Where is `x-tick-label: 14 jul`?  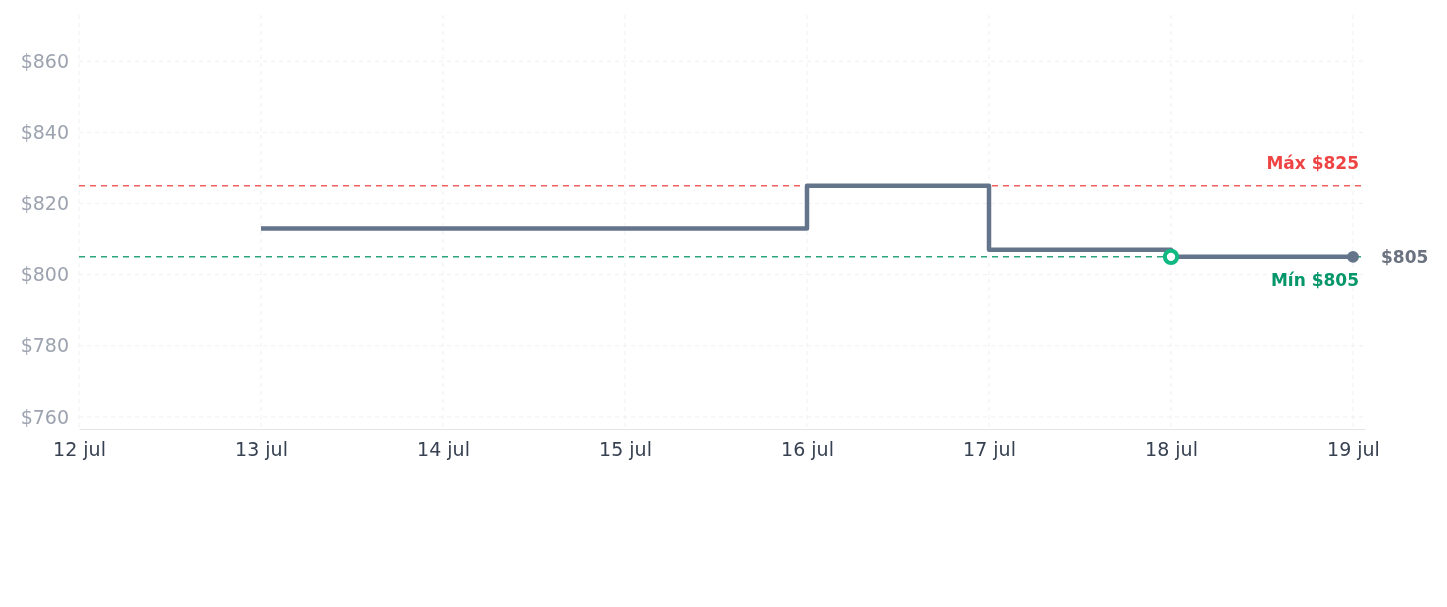
x-tick-label: 14 jul is located at coordinates (443, 449).